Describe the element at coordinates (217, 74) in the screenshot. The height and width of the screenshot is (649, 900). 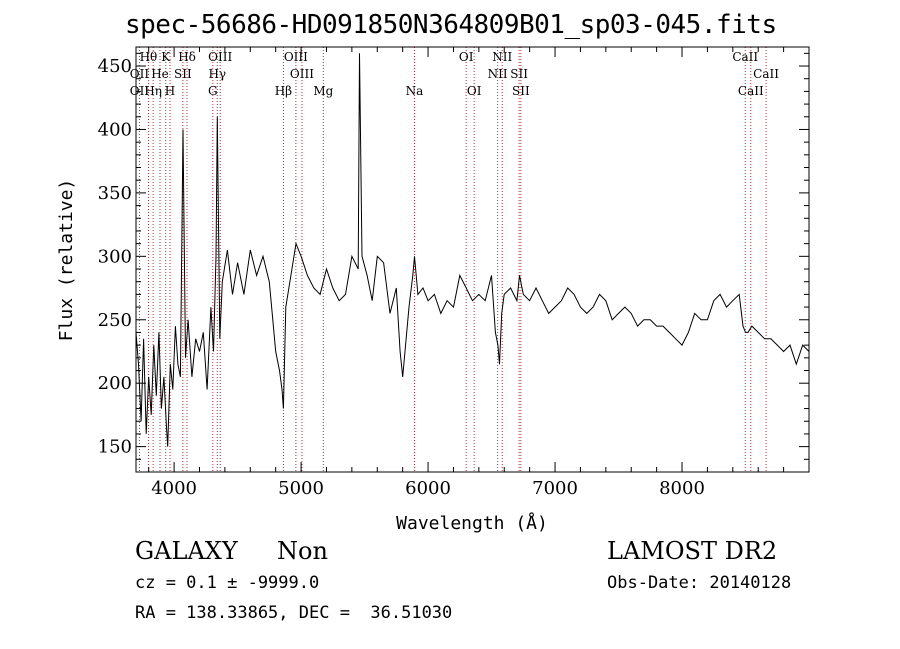
I see `line-label: Hγ` at that location.